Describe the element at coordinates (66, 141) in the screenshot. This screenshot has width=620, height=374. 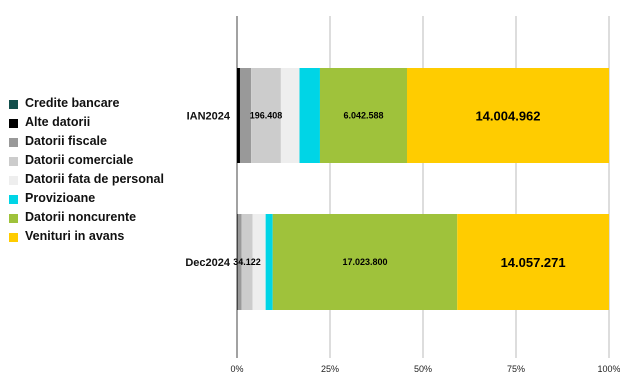
I see `legend-label: Datorii fiscale` at that location.